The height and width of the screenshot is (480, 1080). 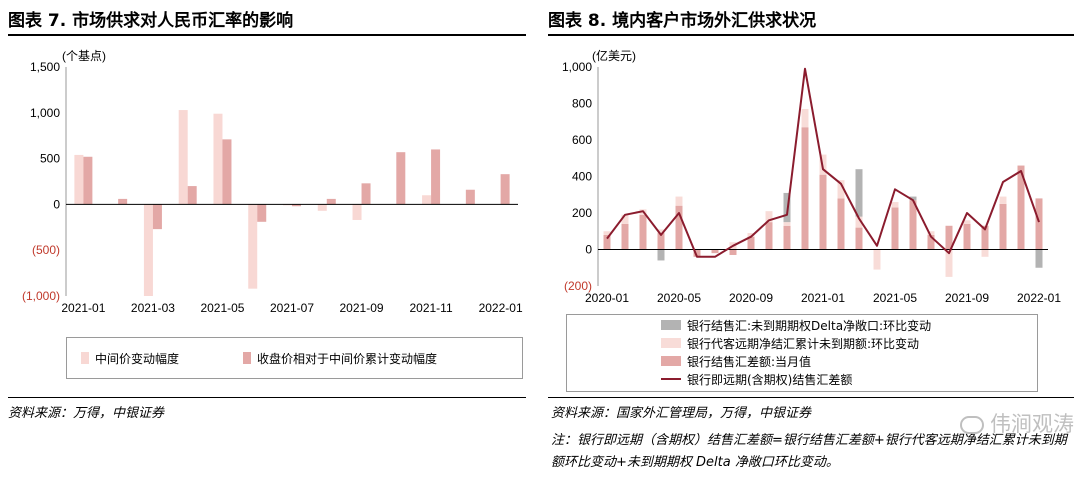 What do you see at coordinates (582, 177) in the screenshot?
I see `y-tick-label: 400` at bounding box center [582, 177].